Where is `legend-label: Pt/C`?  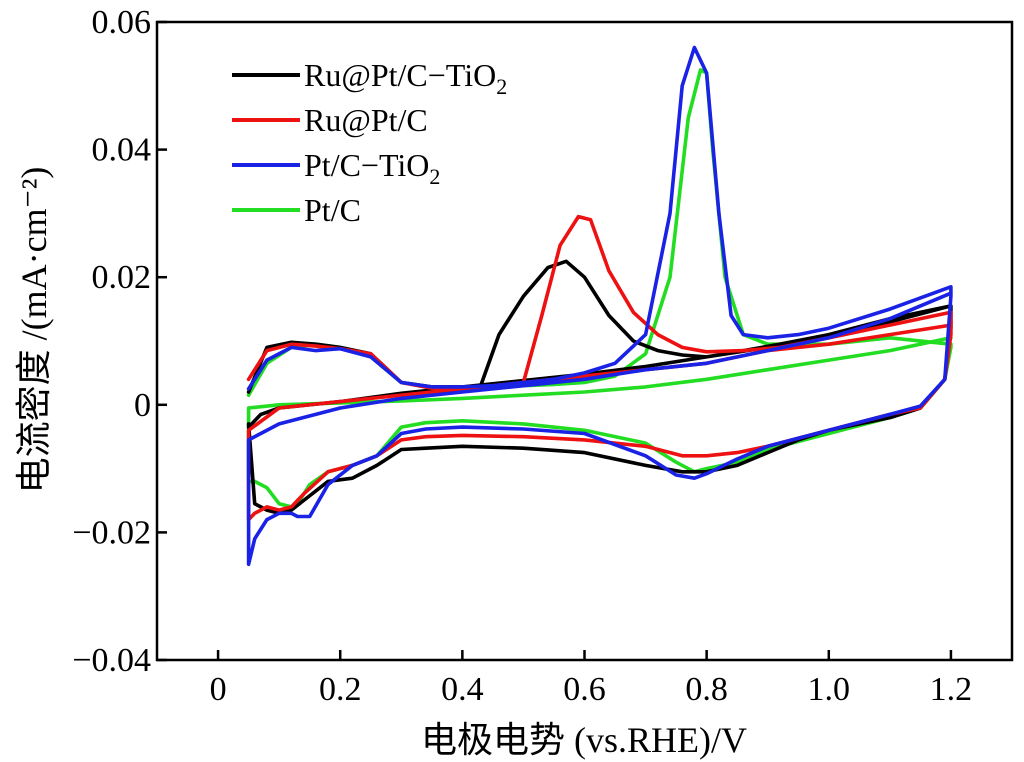
legend-label: Pt/C is located at coordinates (332, 210).